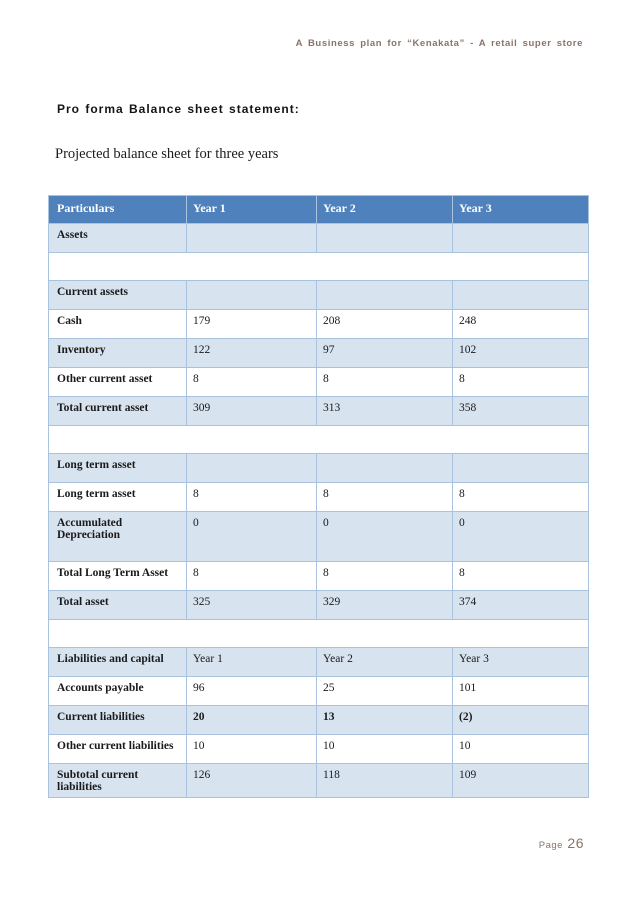  What do you see at coordinates (520, 353) in the screenshot?
I see `row-value: 102` at bounding box center [520, 353].